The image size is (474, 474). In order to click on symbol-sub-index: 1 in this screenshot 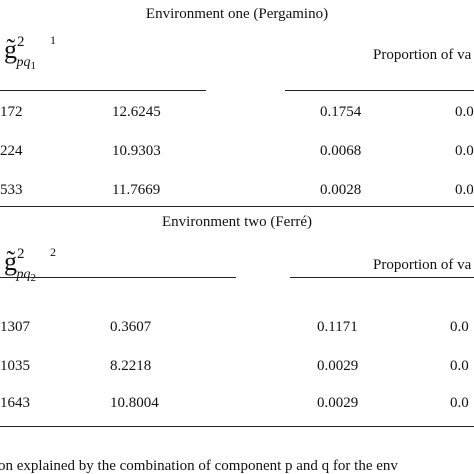, I will do `click(33, 66)`.